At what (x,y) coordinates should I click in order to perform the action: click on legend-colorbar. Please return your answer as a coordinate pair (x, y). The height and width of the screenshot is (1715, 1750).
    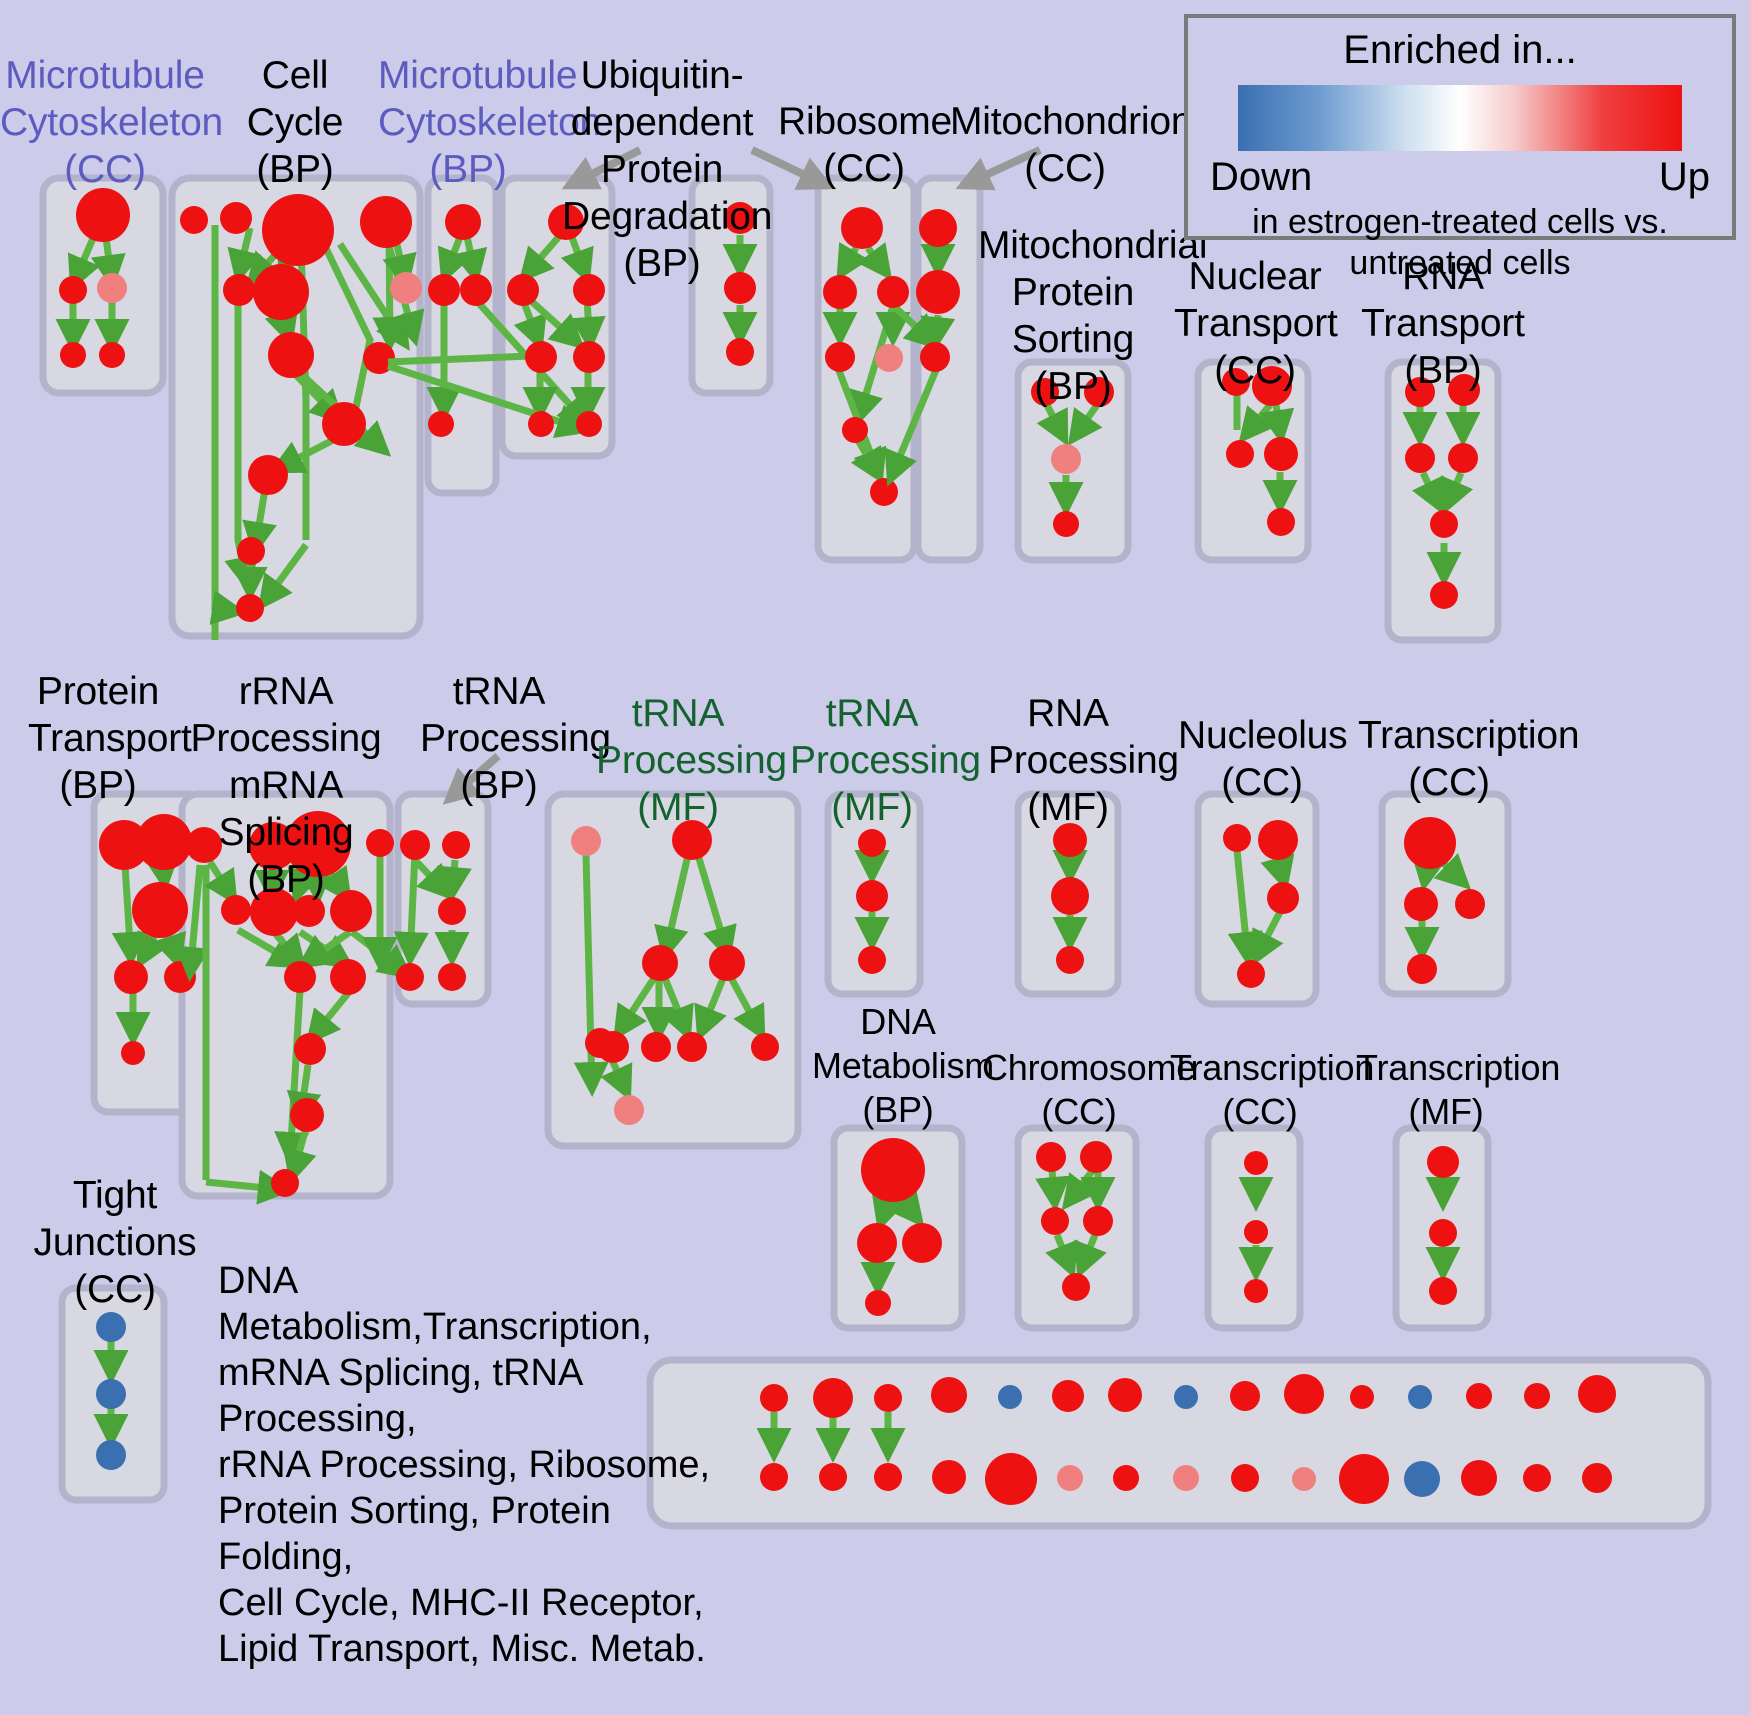
    Looking at the image, I should click on (1460, 118).